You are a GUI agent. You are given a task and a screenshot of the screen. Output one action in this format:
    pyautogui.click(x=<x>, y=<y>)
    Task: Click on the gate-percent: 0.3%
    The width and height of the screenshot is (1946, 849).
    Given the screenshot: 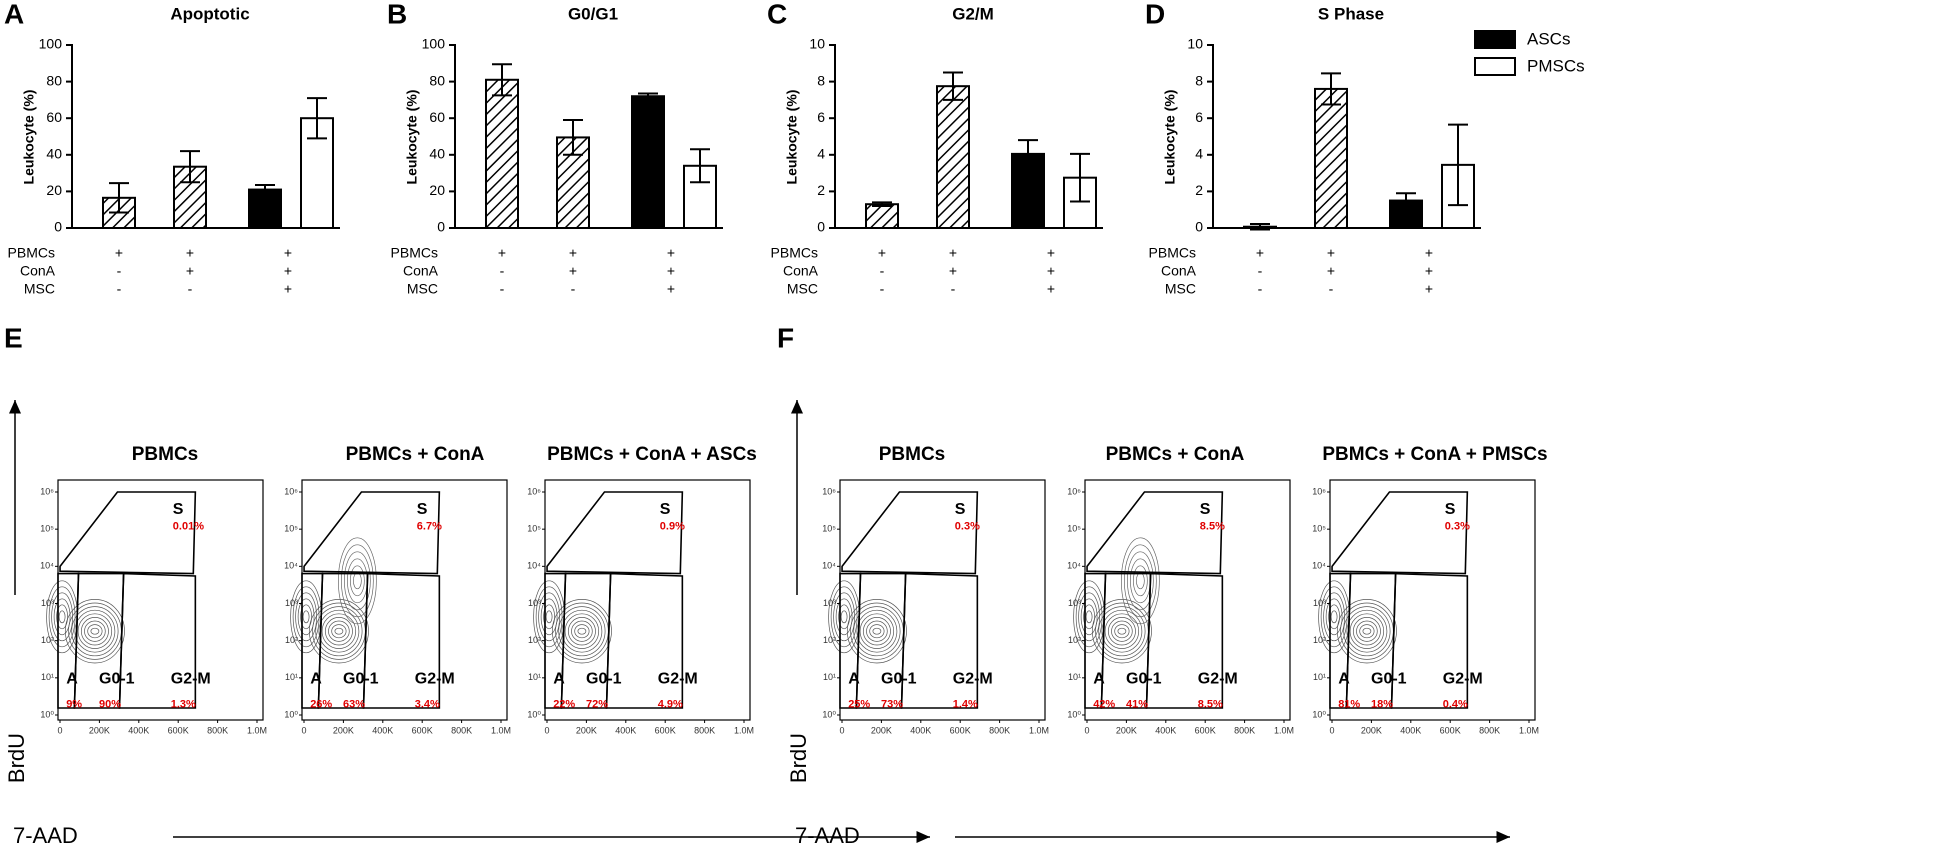 What is the action you would take?
    pyautogui.click(x=967, y=527)
    